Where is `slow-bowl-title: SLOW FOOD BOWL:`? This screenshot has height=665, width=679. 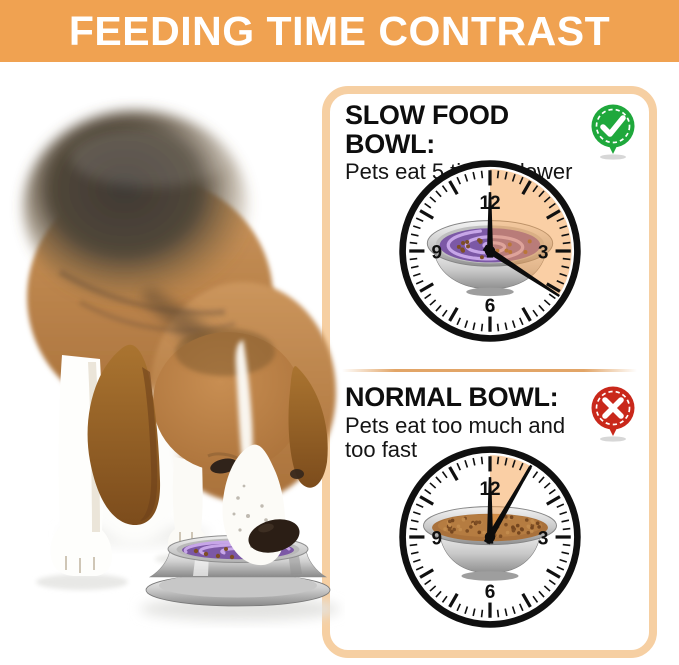 slow-bowl-title: SLOW FOOD BOWL: is located at coordinates (427, 129).